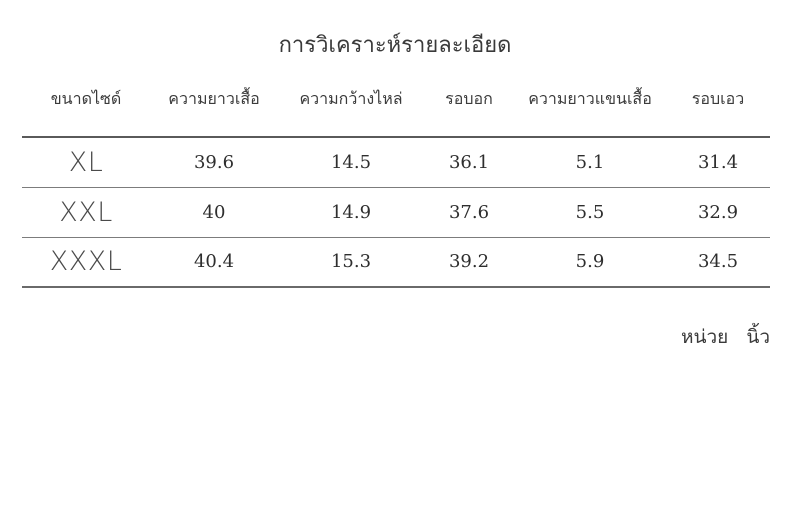  What do you see at coordinates (395, 45) in the screenshot?
I see `page-title: การวิเคราะห์รายละเอียด` at bounding box center [395, 45].